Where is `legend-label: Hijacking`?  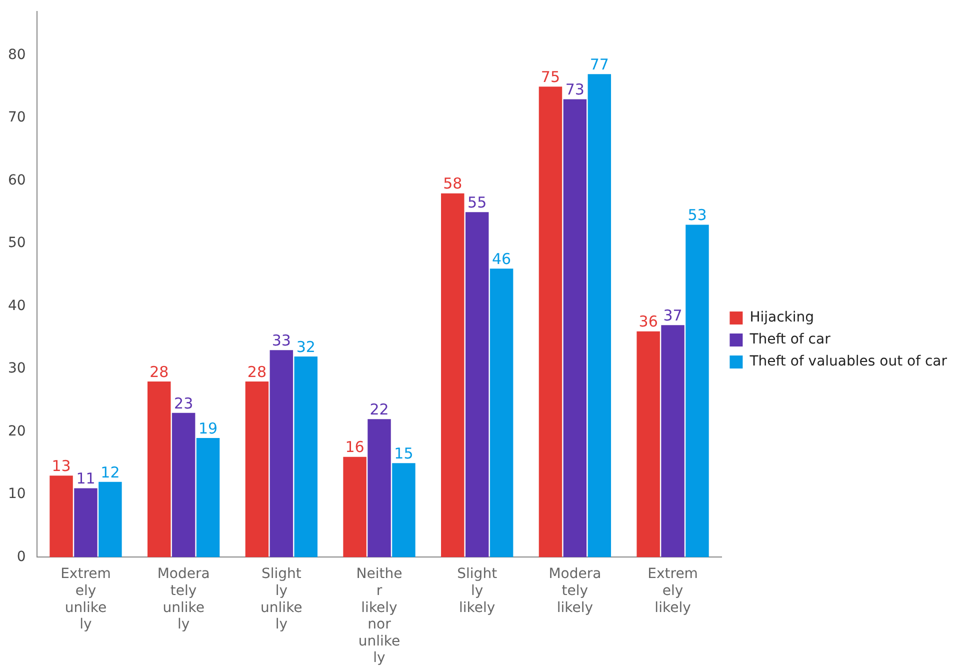
legend-label: Hijacking is located at coordinates (782, 318).